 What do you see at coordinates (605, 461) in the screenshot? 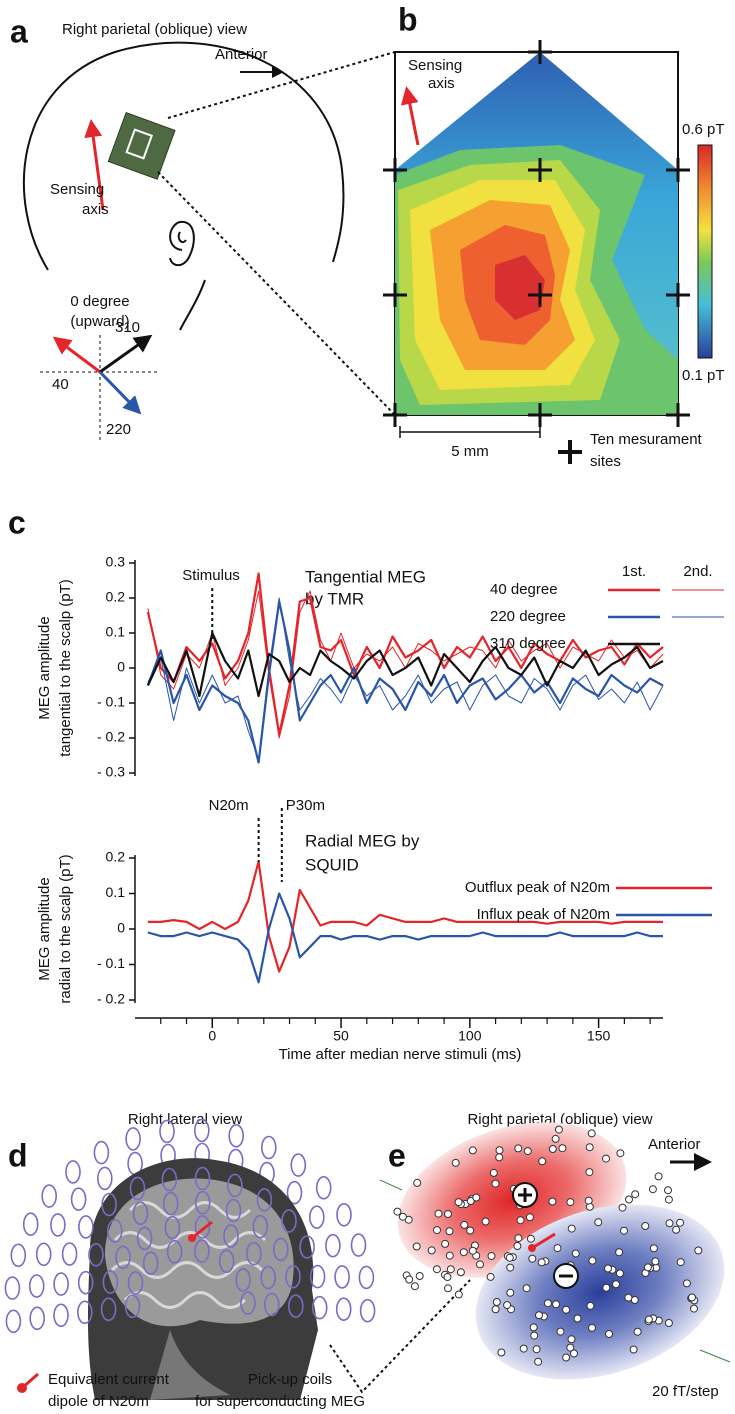
I see `site-legend: sites` at bounding box center [605, 461].